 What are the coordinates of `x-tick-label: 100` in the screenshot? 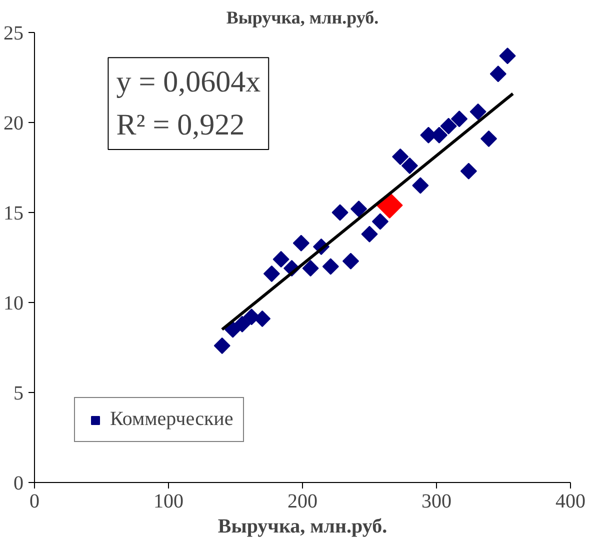 It's located at (169, 501).